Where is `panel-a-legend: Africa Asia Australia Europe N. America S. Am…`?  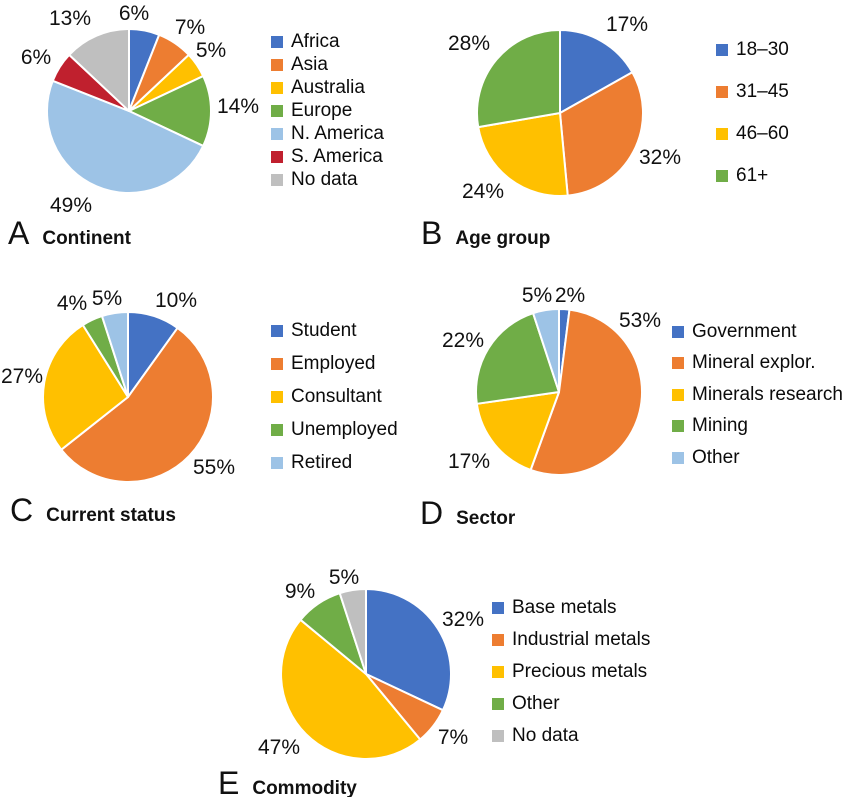 panel-a-legend: Africa Asia Australia Europe N. America S. Am… is located at coordinates (327, 110).